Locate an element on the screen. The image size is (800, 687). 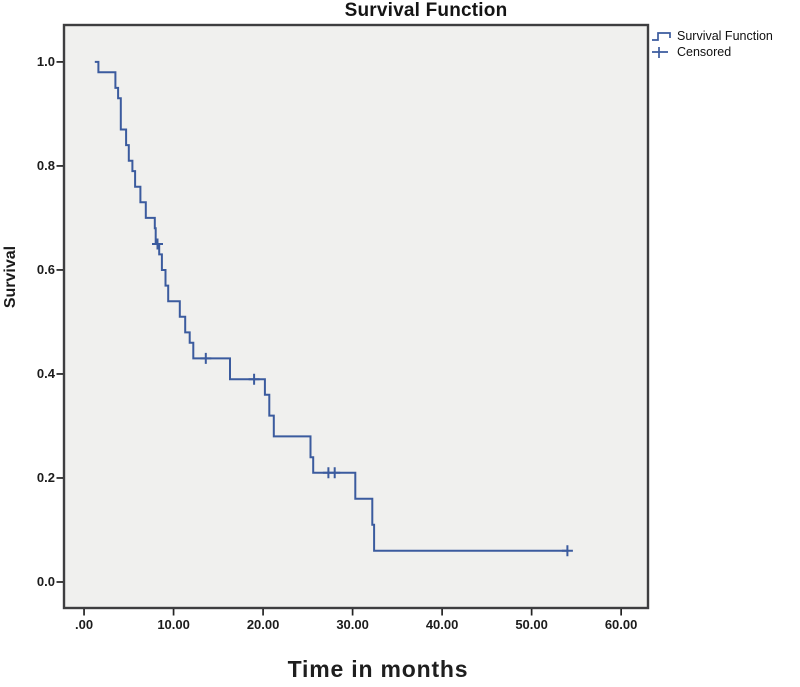
y-tick-label: 0.8 is located at coordinates (45, 165).